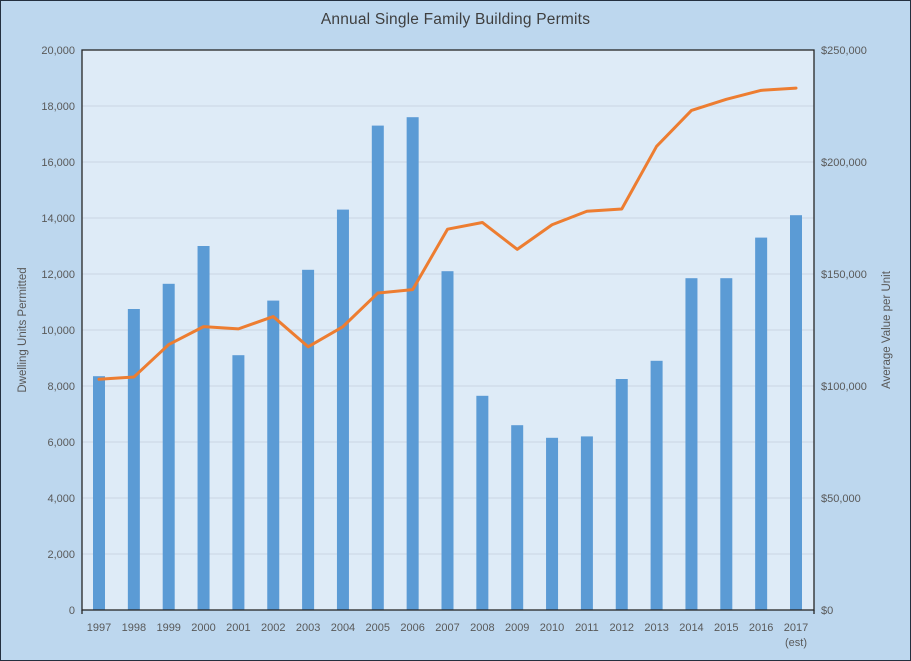  Describe the element at coordinates (517, 628) in the screenshot. I see `x-axis-label: 2009` at that location.